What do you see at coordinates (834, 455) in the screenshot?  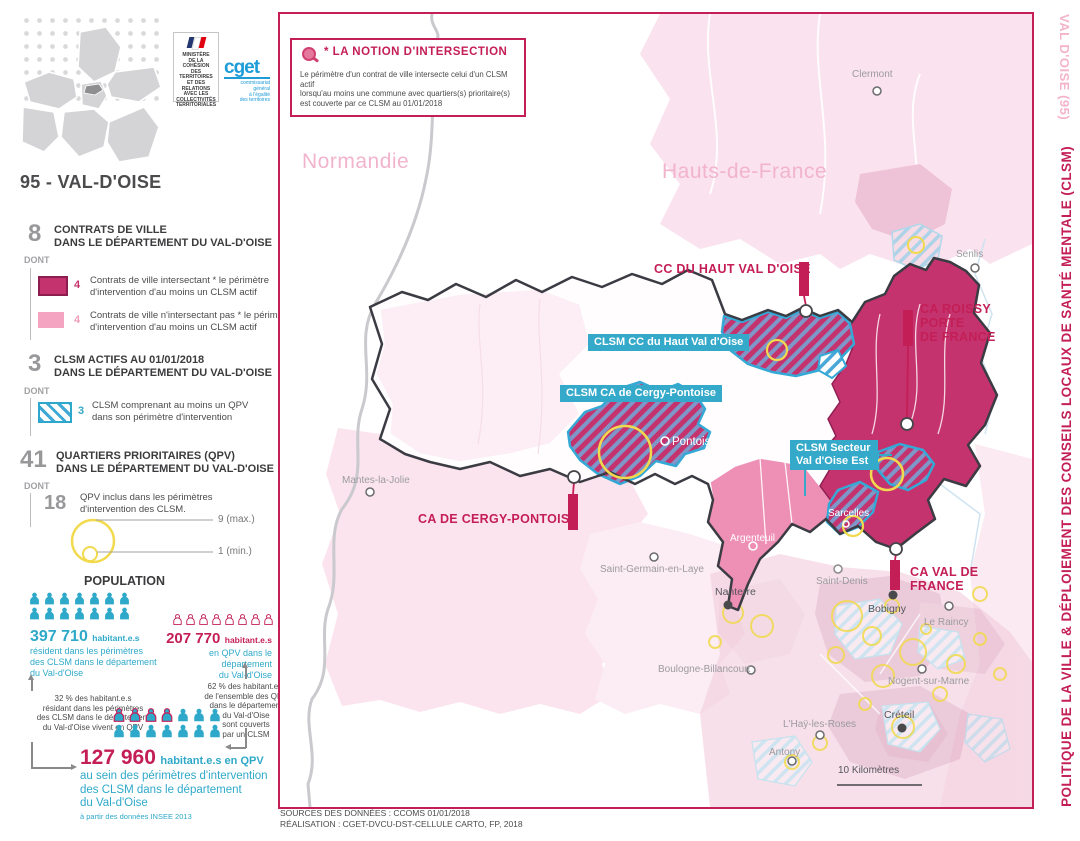 I see `clsm-label-est: CLSM Secteur Val d'Oise Est` at bounding box center [834, 455].